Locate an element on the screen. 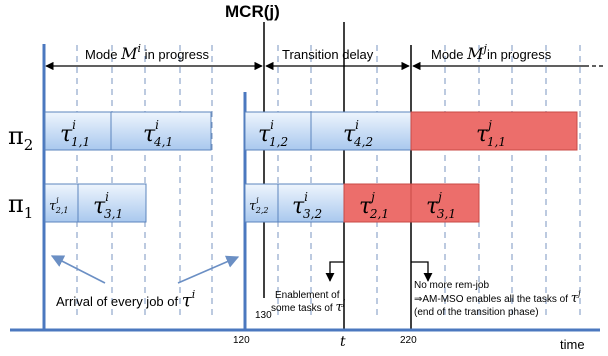  task-label: τi 3,2 is located at coordinates (307, 205).